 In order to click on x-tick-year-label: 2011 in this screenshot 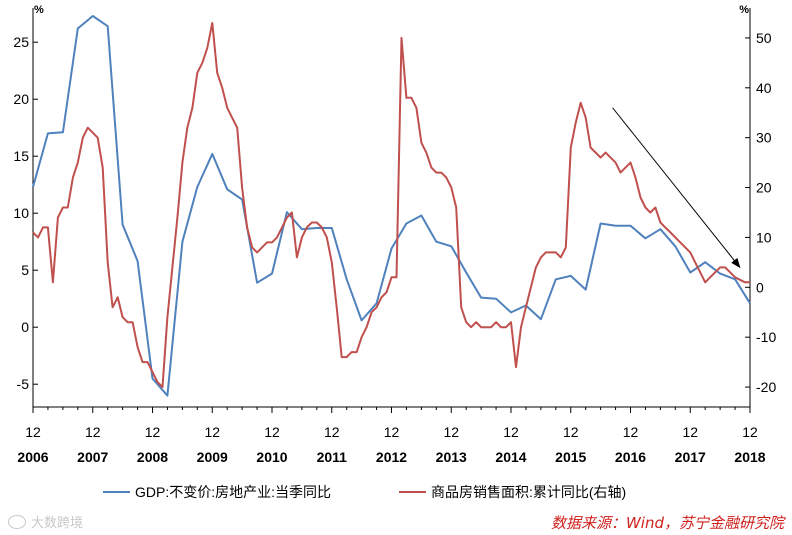, I will do `click(332, 457)`.